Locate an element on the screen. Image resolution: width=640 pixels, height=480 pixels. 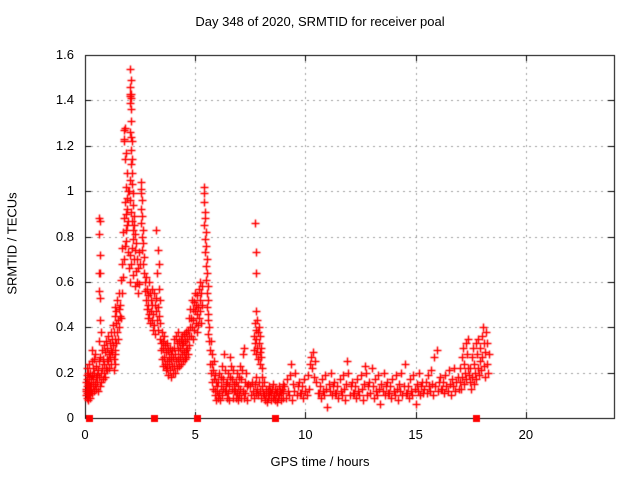
y-tick-label: 1.4 is located at coordinates (64, 100).